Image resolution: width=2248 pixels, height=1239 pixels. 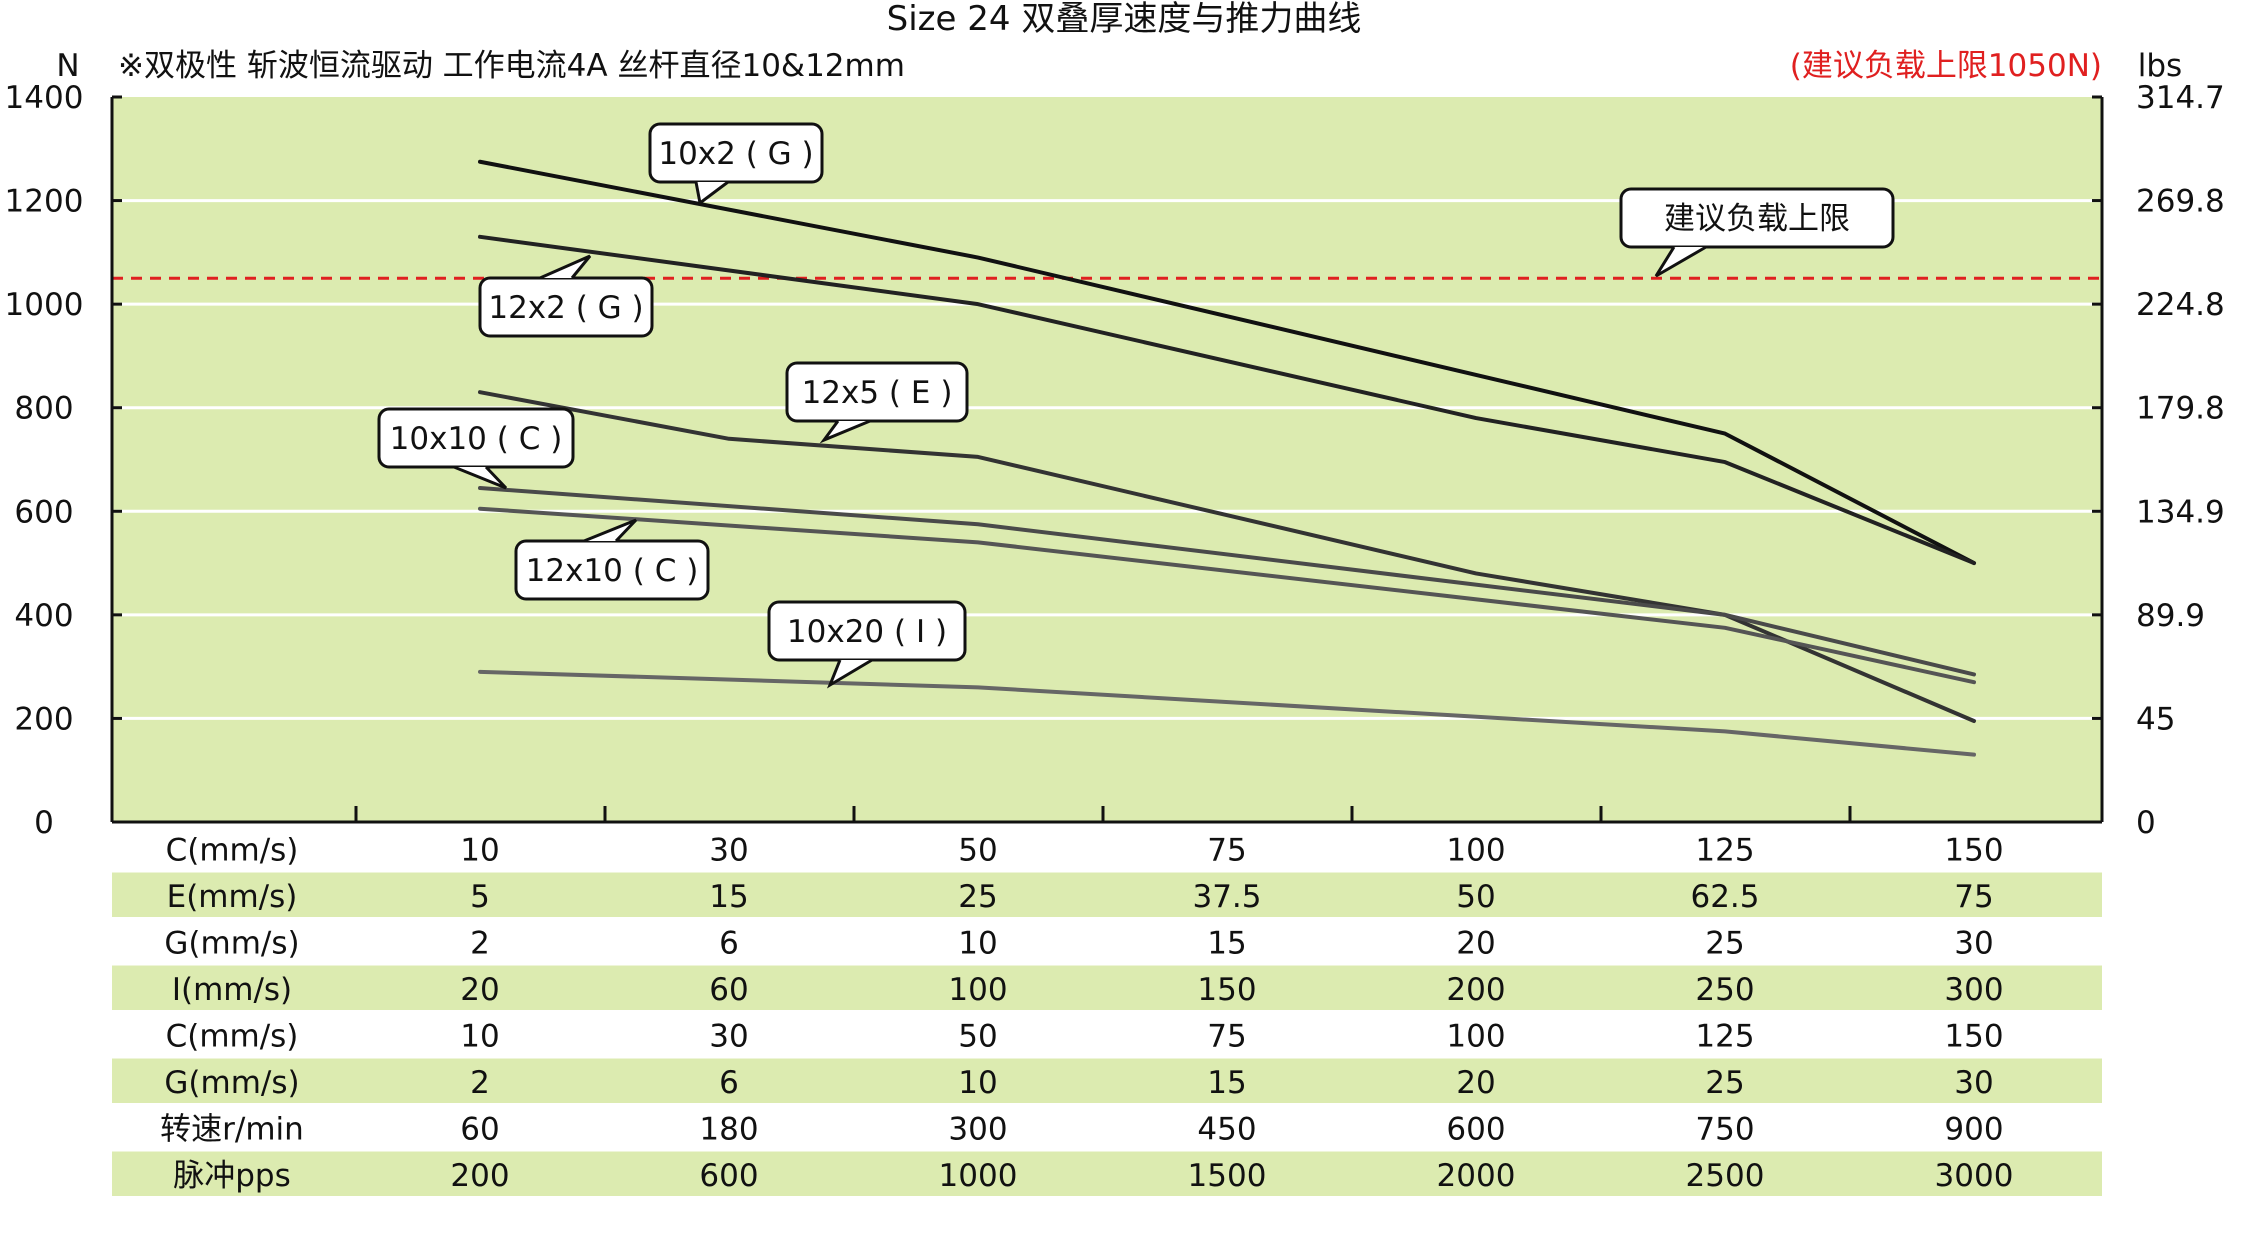 I want to click on chart-title: Size 24 双叠厚速度与推力曲线, so click(x=1124, y=19).